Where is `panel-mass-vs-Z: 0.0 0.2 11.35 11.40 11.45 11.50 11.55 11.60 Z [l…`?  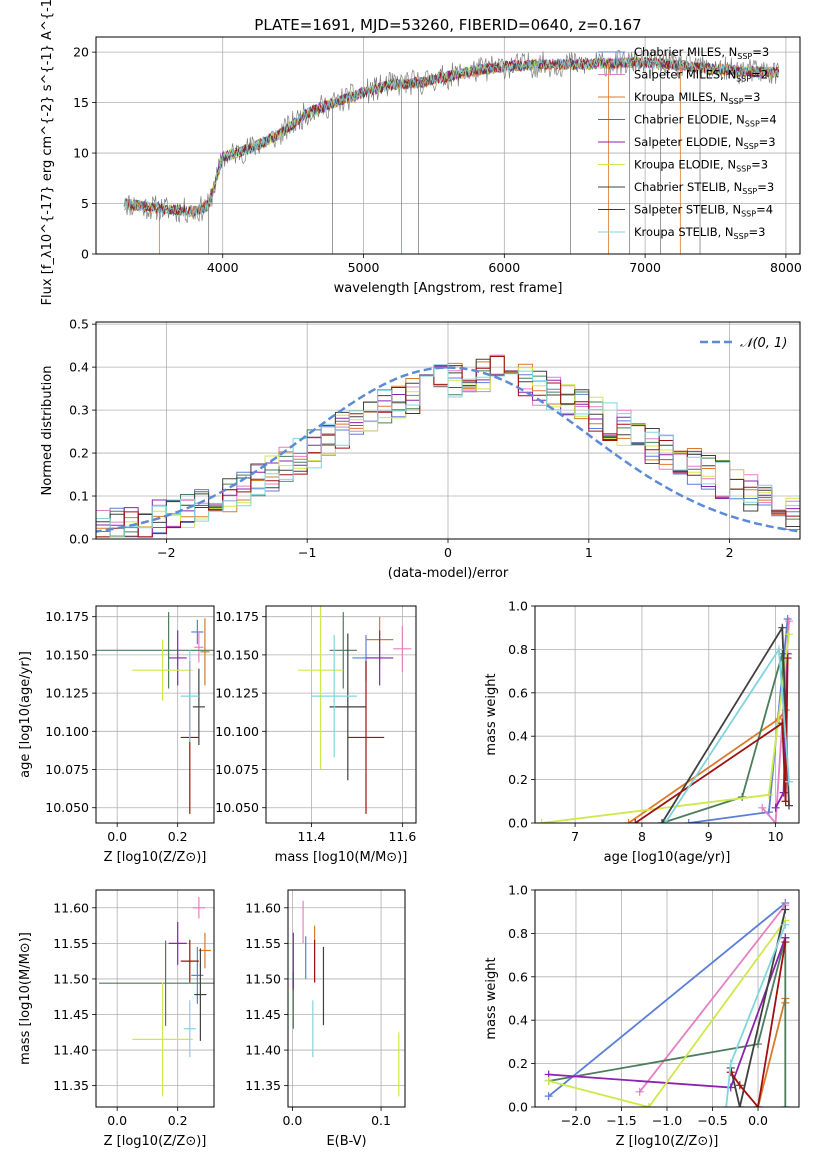 panel-mass-vs-Z: 0.0 0.2 11.35 11.40 11.45 11.50 11.55 11.60 Z [l… is located at coordinates (116, 1019).